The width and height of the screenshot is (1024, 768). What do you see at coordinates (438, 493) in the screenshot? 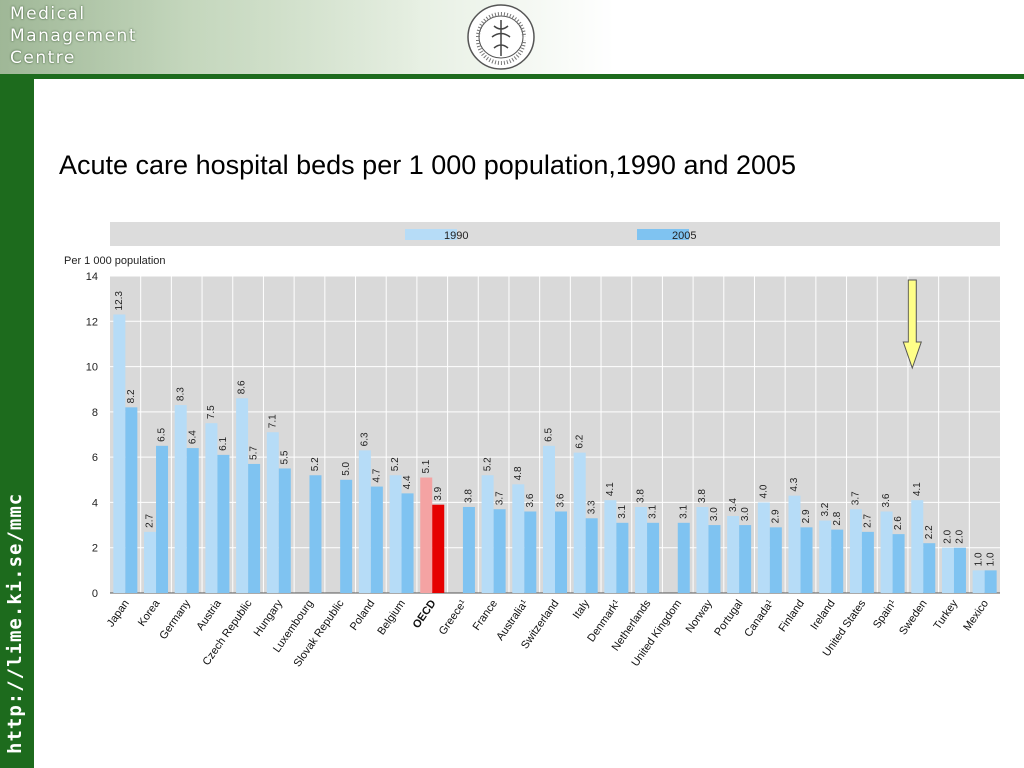
I see `data-label: 3.9` at bounding box center [438, 493].